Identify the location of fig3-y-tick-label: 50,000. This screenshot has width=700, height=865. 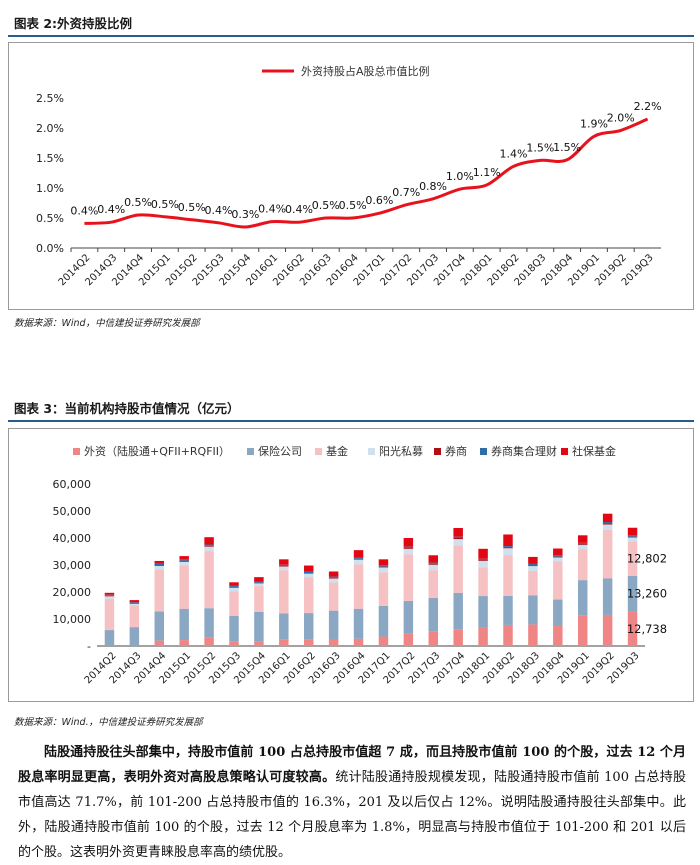
(72, 511).